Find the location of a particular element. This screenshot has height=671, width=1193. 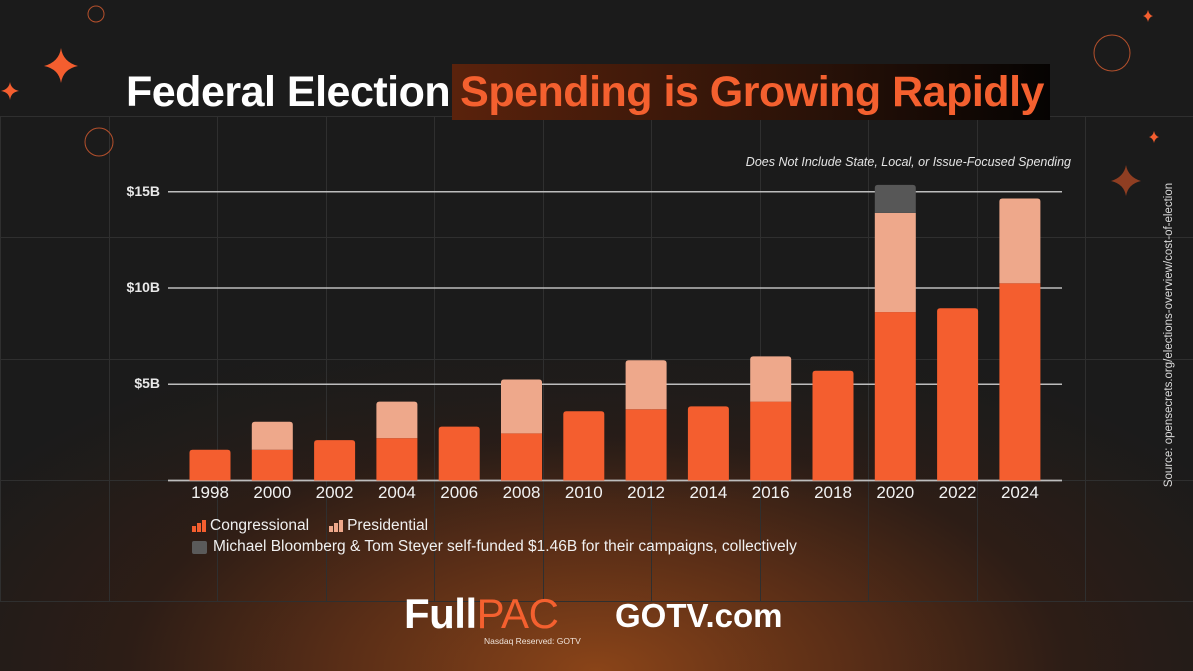

bar-group-2004 is located at coordinates (397, 441).